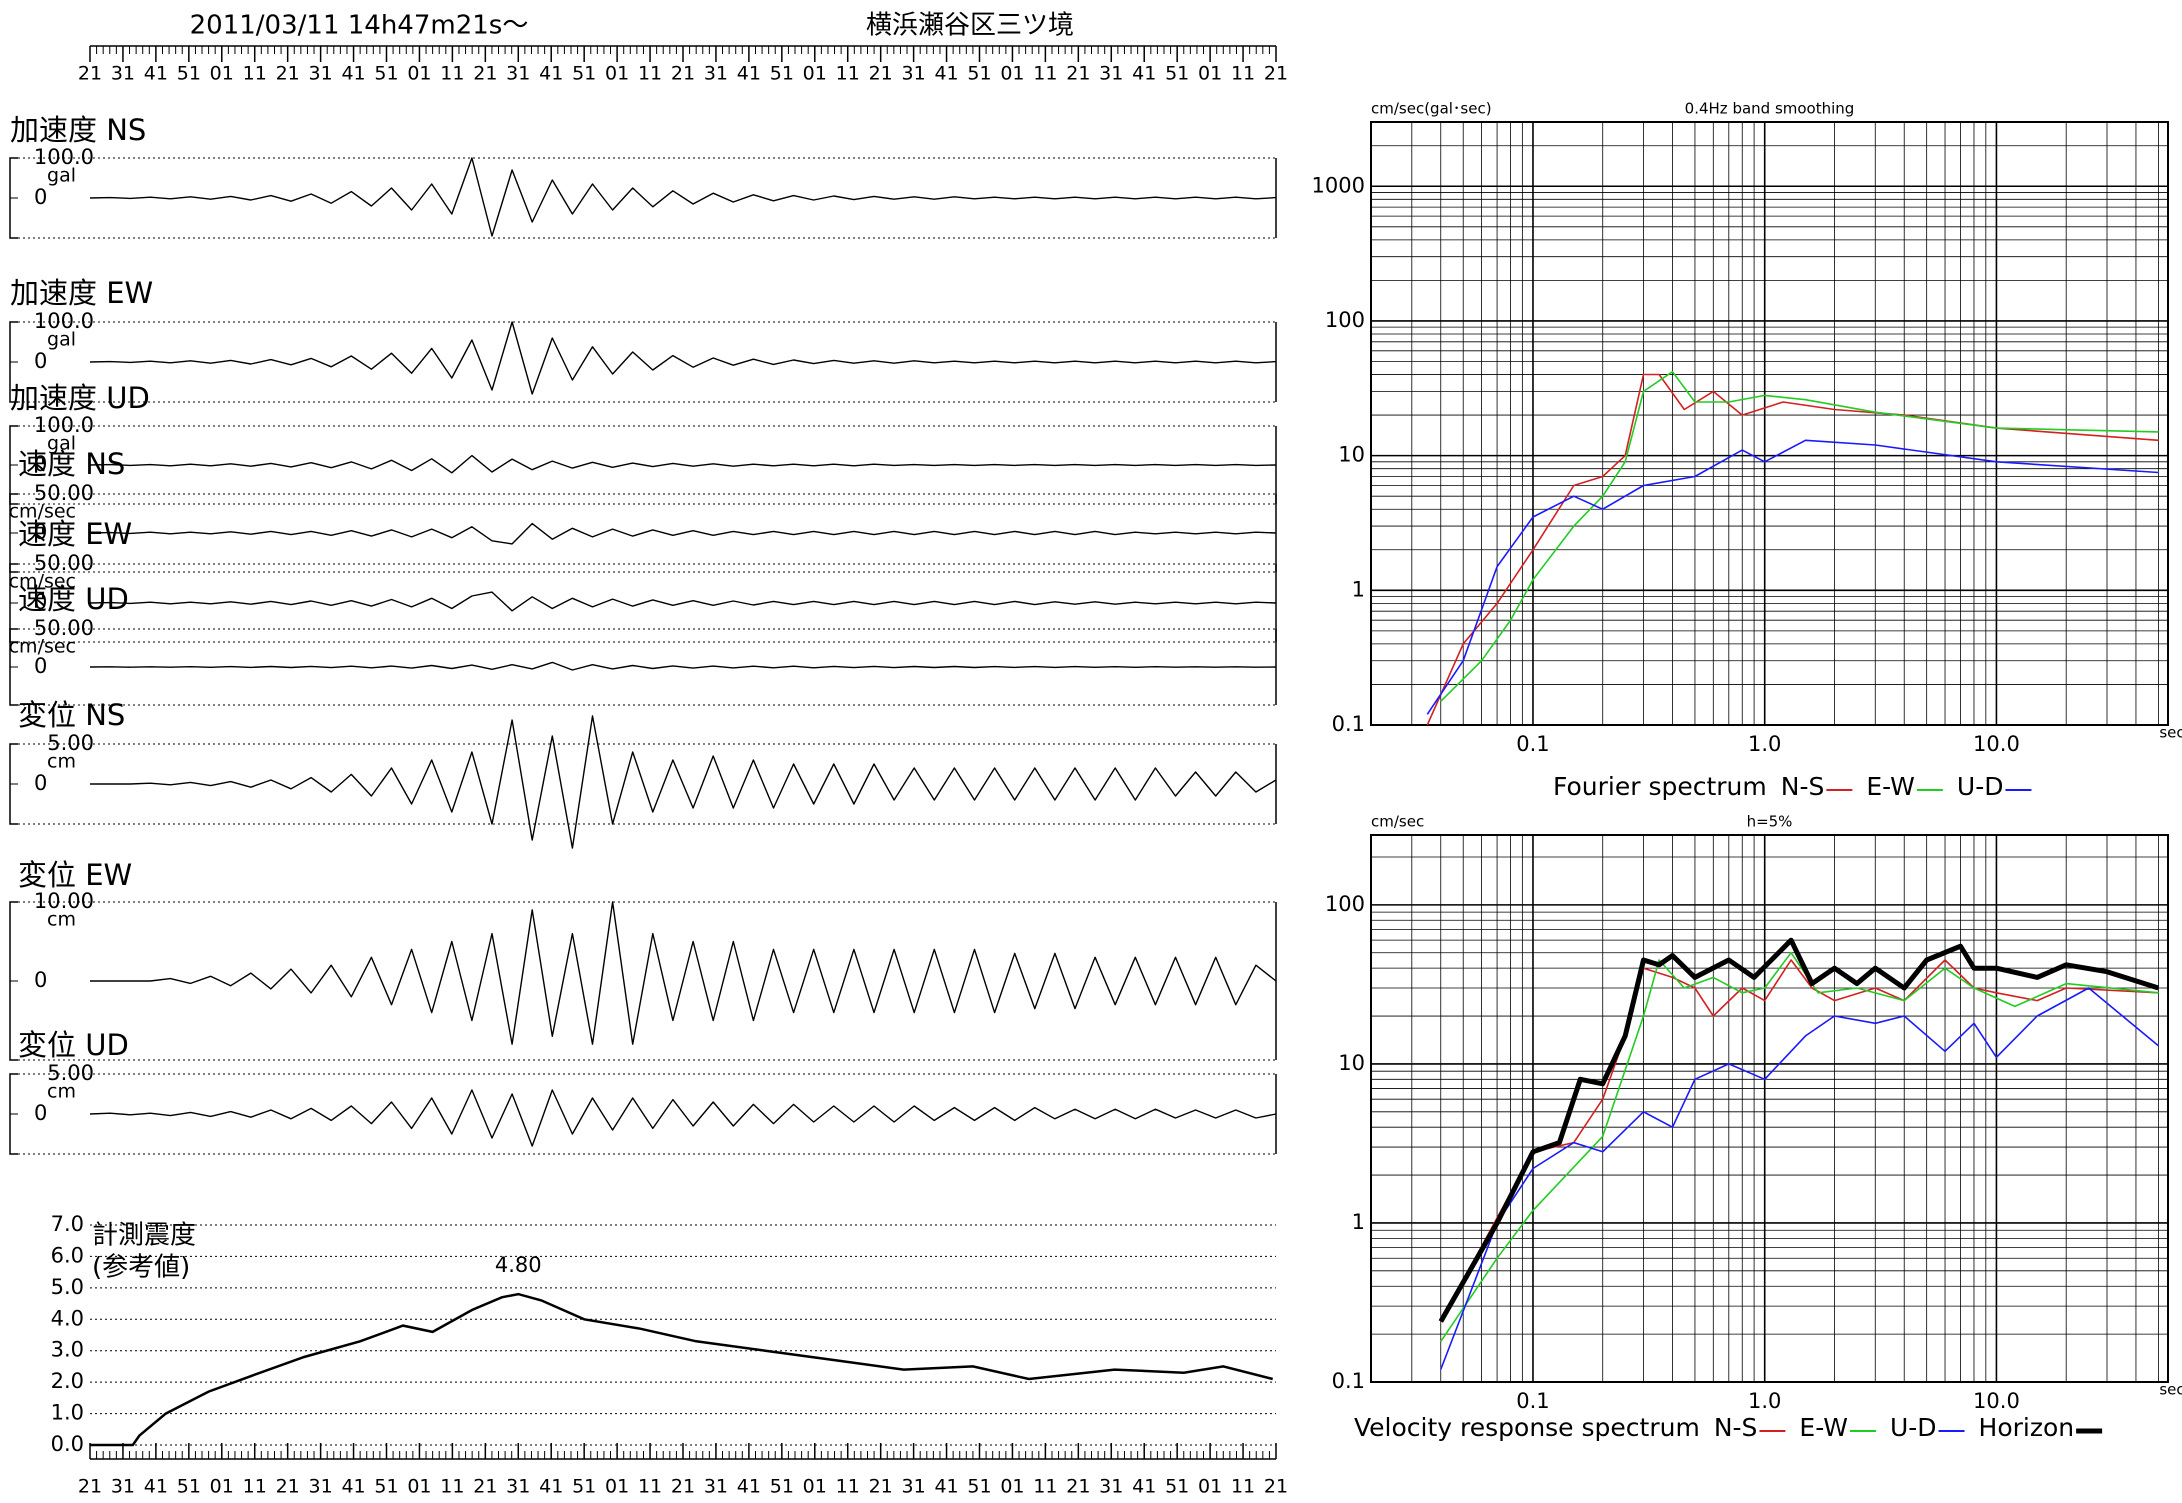 The image size is (2182, 1503). Describe the element at coordinates (67, 1287) in the screenshot. I see `y-tick-label: 5.0` at that location.